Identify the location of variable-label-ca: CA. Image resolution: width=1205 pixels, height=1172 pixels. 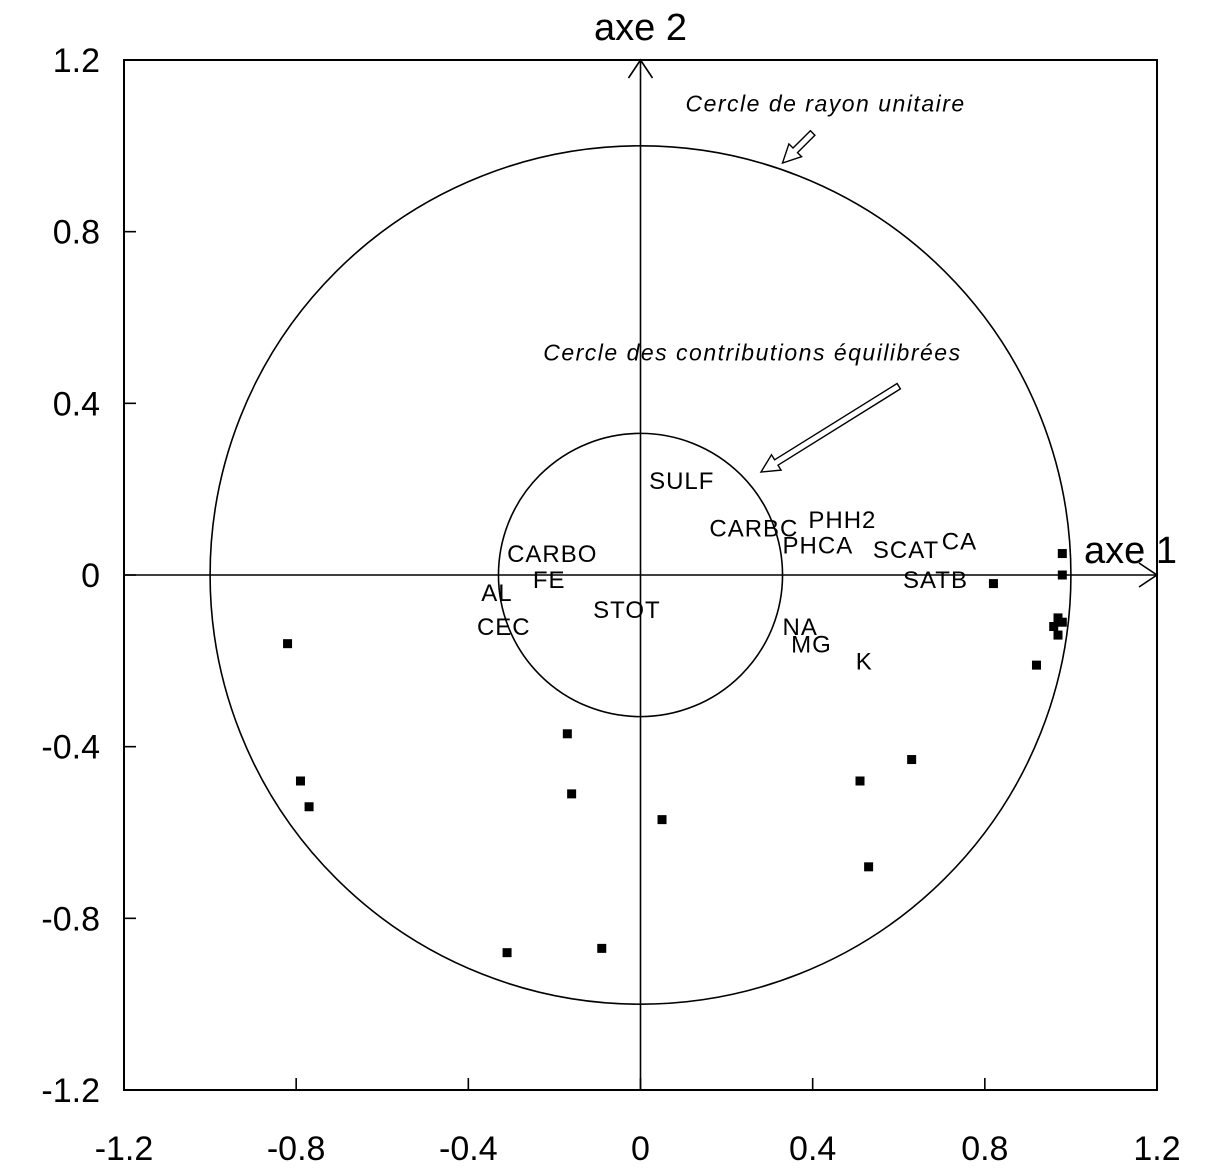
(959, 541).